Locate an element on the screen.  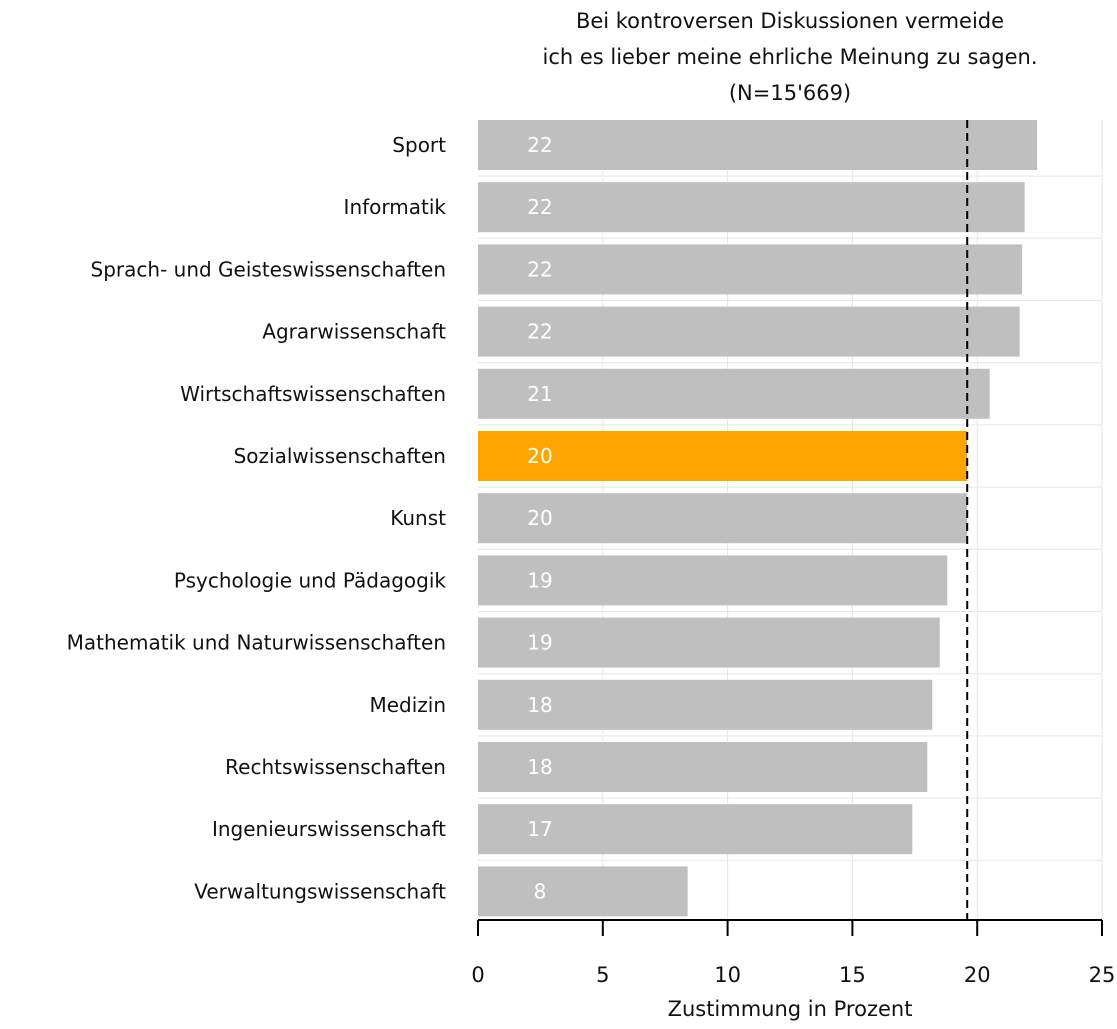
category-label: Ingenieurswissenschaft is located at coordinates (329, 829).